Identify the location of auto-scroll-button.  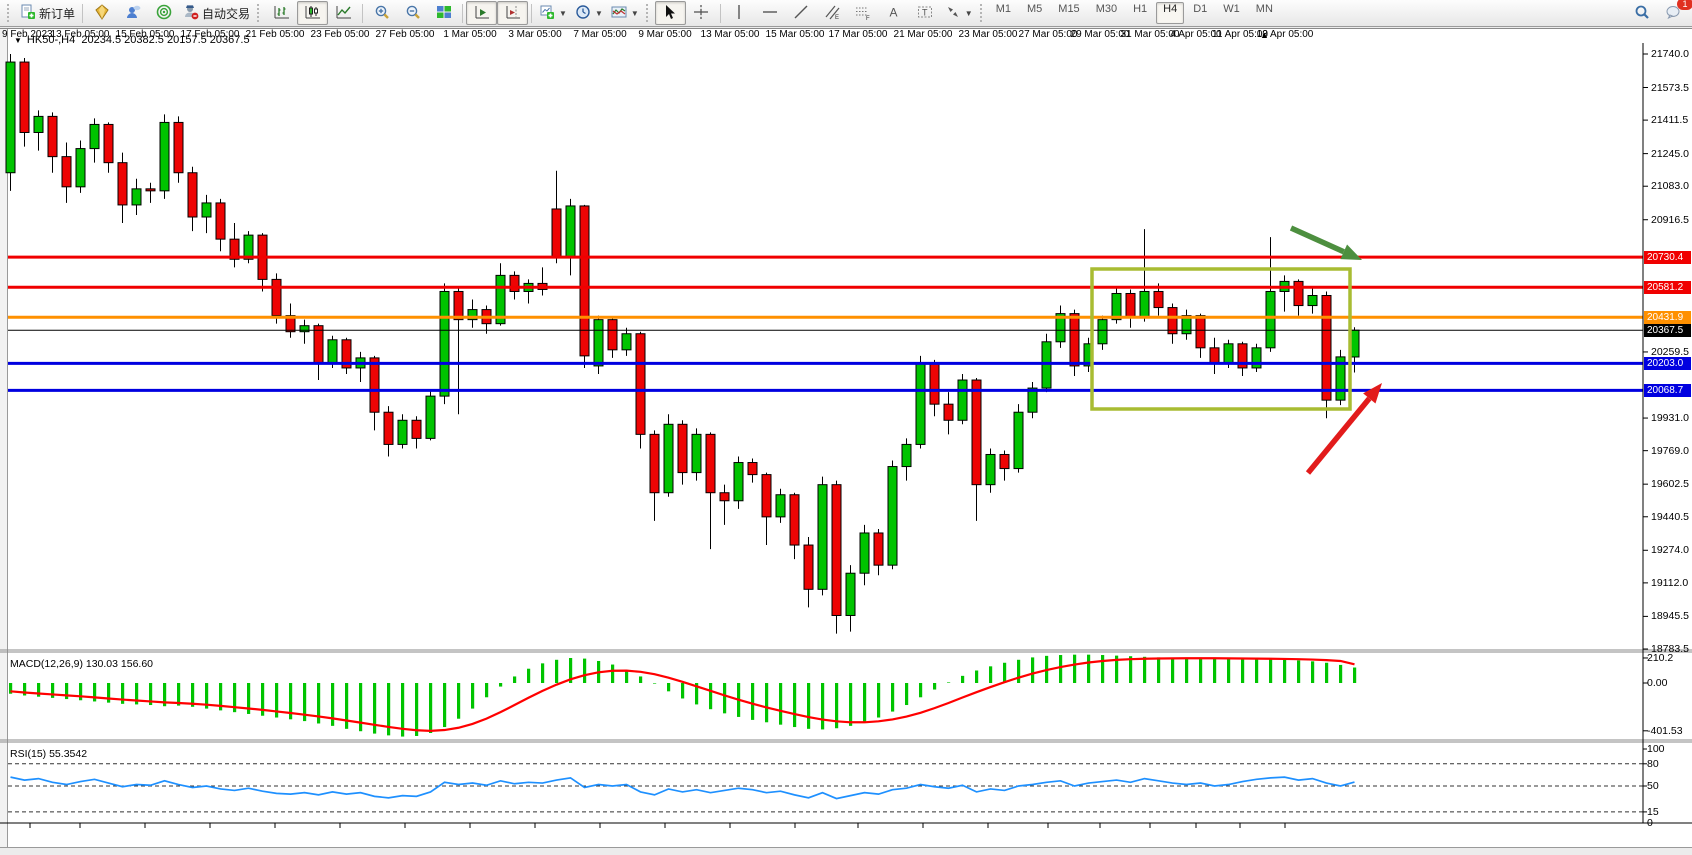
(482, 13).